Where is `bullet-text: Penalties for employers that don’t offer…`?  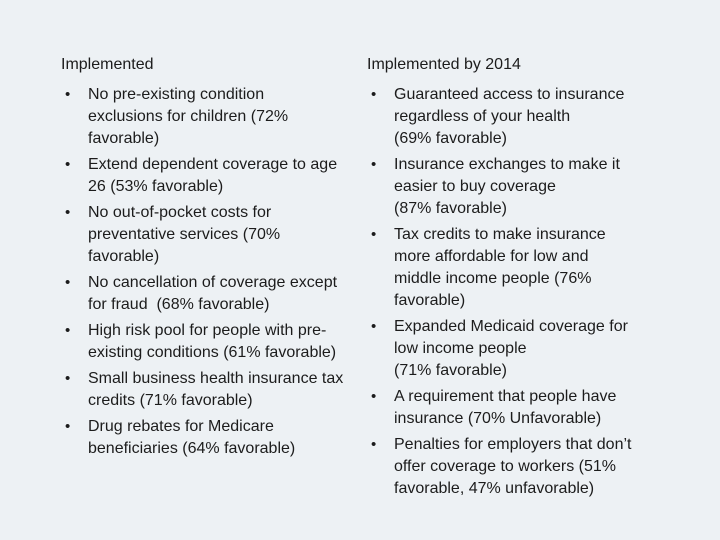
bullet-text: Penalties for employers that don’t offer… is located at coordinates (513, 466).